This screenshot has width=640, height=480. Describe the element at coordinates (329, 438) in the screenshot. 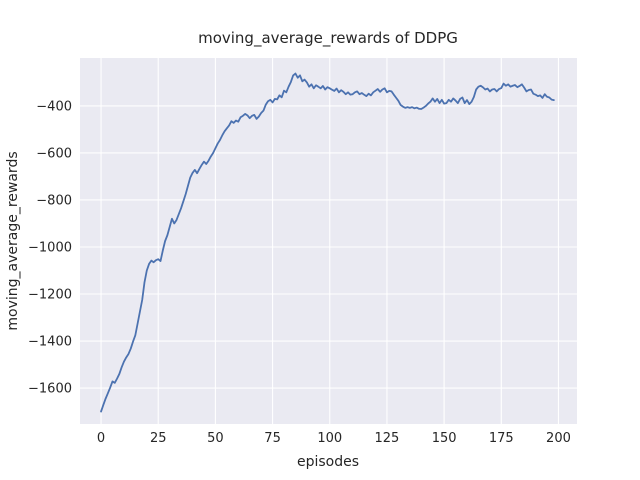

I see `x-tick-label: 100` at that location.